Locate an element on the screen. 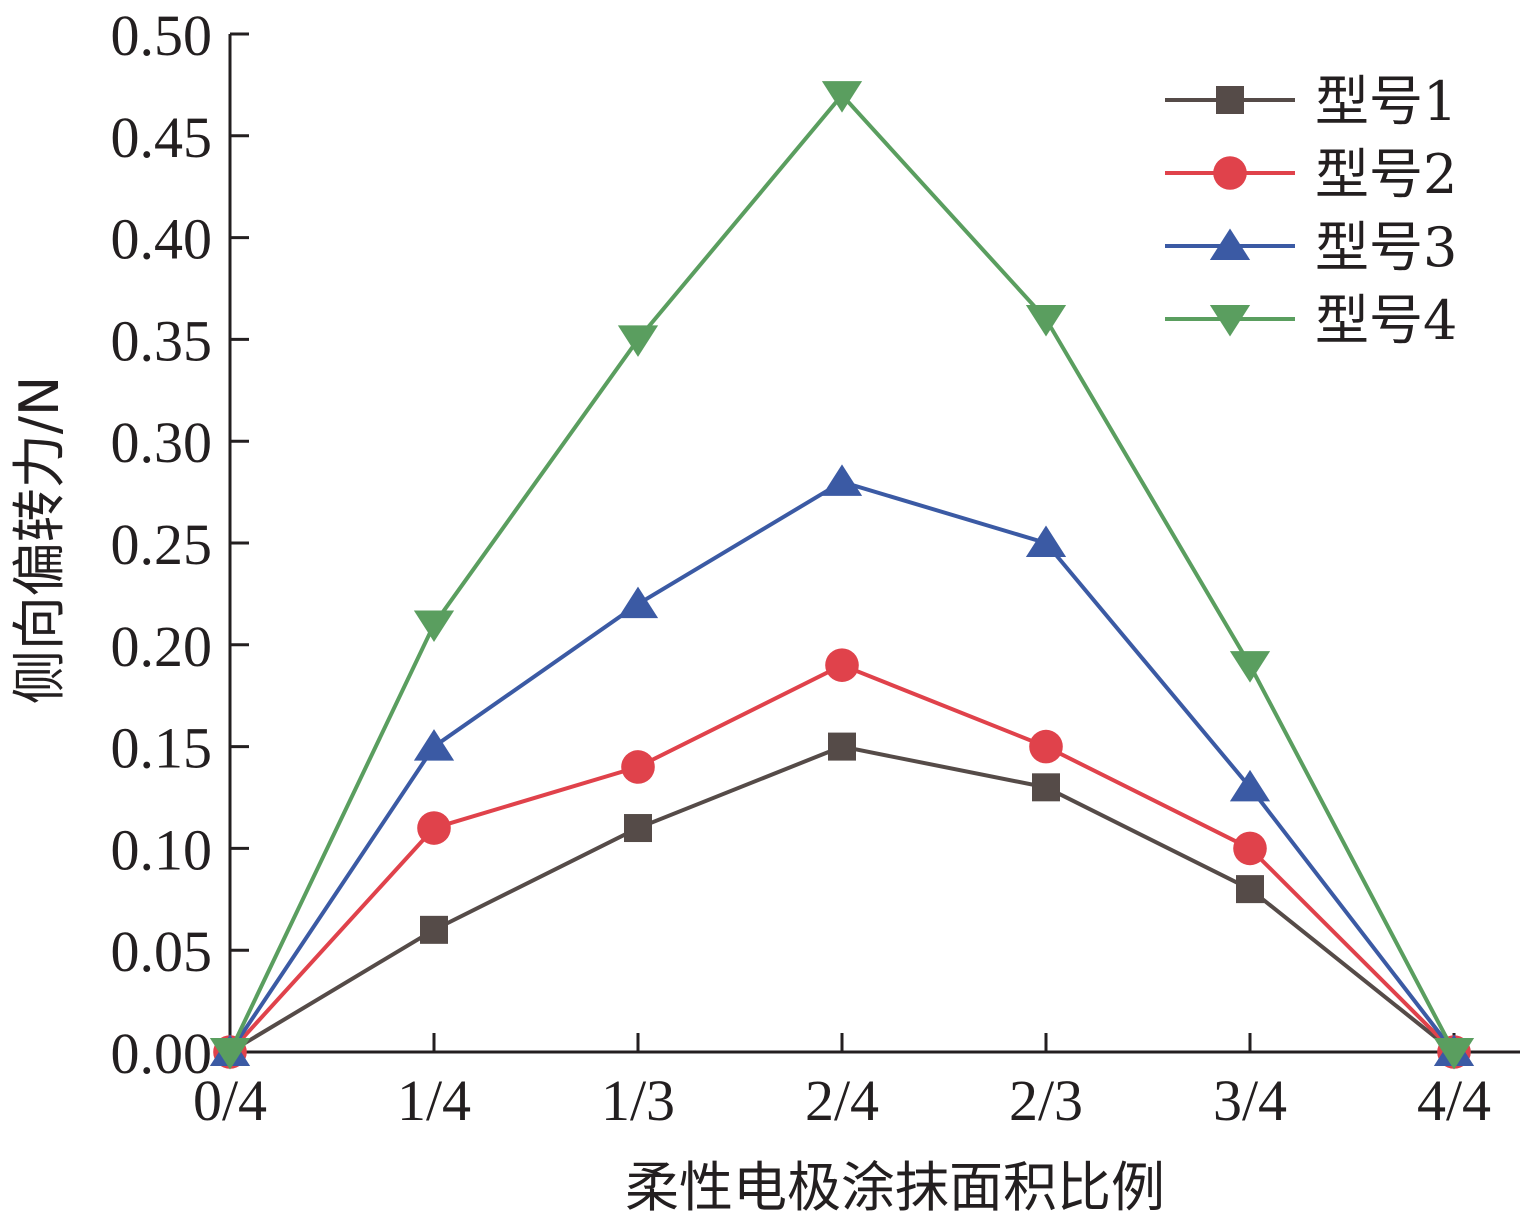  y-tick-label: 0.50 is located at coordinates (162, 35).